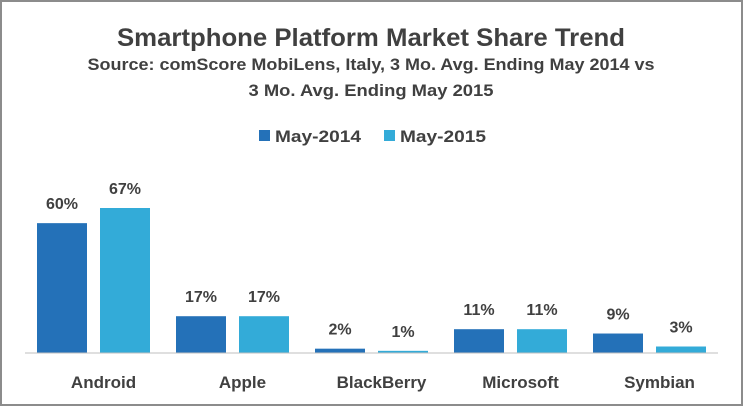 The image size is (743, 406). I want to click on data-label-microsoft-may-2014: 11%, so click(478, 310).